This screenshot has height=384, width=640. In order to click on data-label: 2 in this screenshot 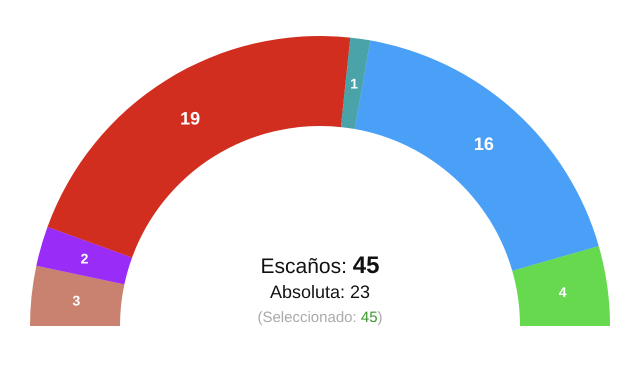, I will do `click(84, 258)`.